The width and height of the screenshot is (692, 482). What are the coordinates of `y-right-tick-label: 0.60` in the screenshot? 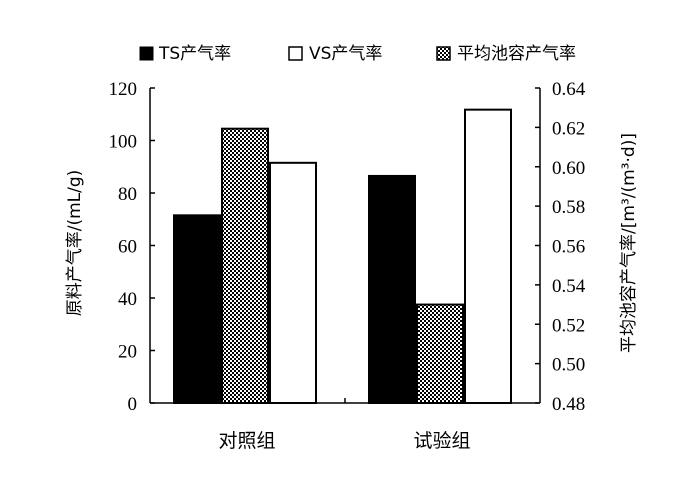 It's located at (568, 168).